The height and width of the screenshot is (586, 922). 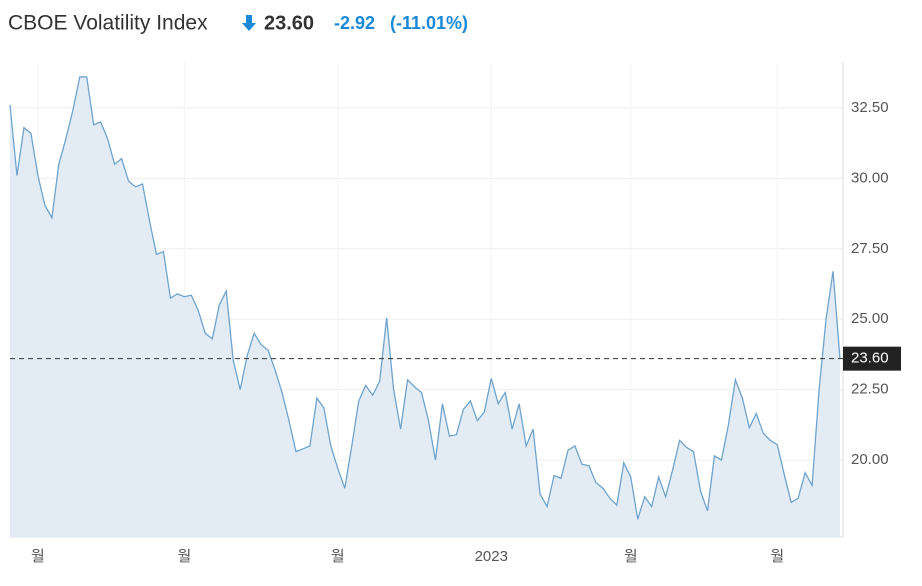 I want to click on last-price-label: 23.60, so click(x=870, y=358).